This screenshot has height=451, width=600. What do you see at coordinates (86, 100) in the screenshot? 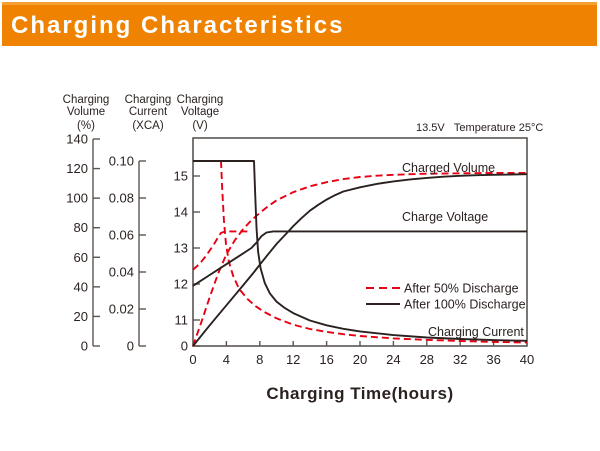
I see `volume-axis-title: Charging` at bounding box center [86, 100].